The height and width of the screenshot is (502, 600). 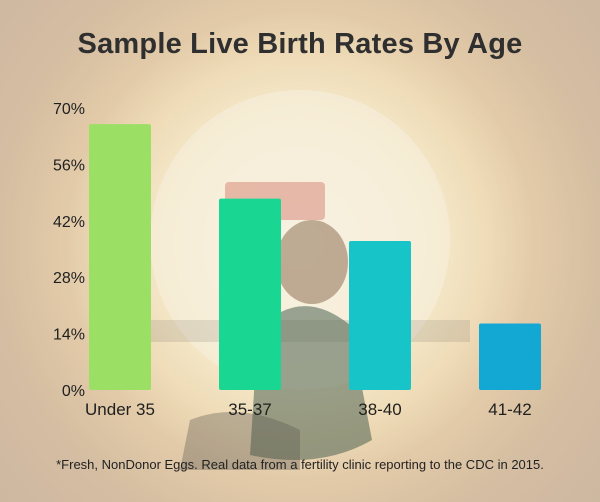 What do you see at coordinates (300, 44) in the screenshot?
I see `chart-title: Sample Live Birth Rates By Age` at bounding box center [300, 44].